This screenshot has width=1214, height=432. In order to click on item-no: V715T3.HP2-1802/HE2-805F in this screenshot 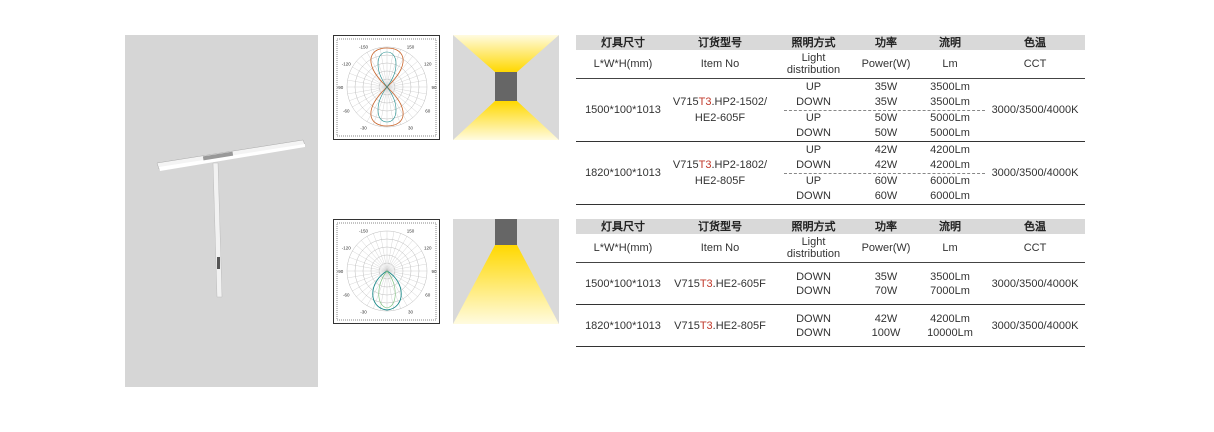, I will do `click(720, 173)`.